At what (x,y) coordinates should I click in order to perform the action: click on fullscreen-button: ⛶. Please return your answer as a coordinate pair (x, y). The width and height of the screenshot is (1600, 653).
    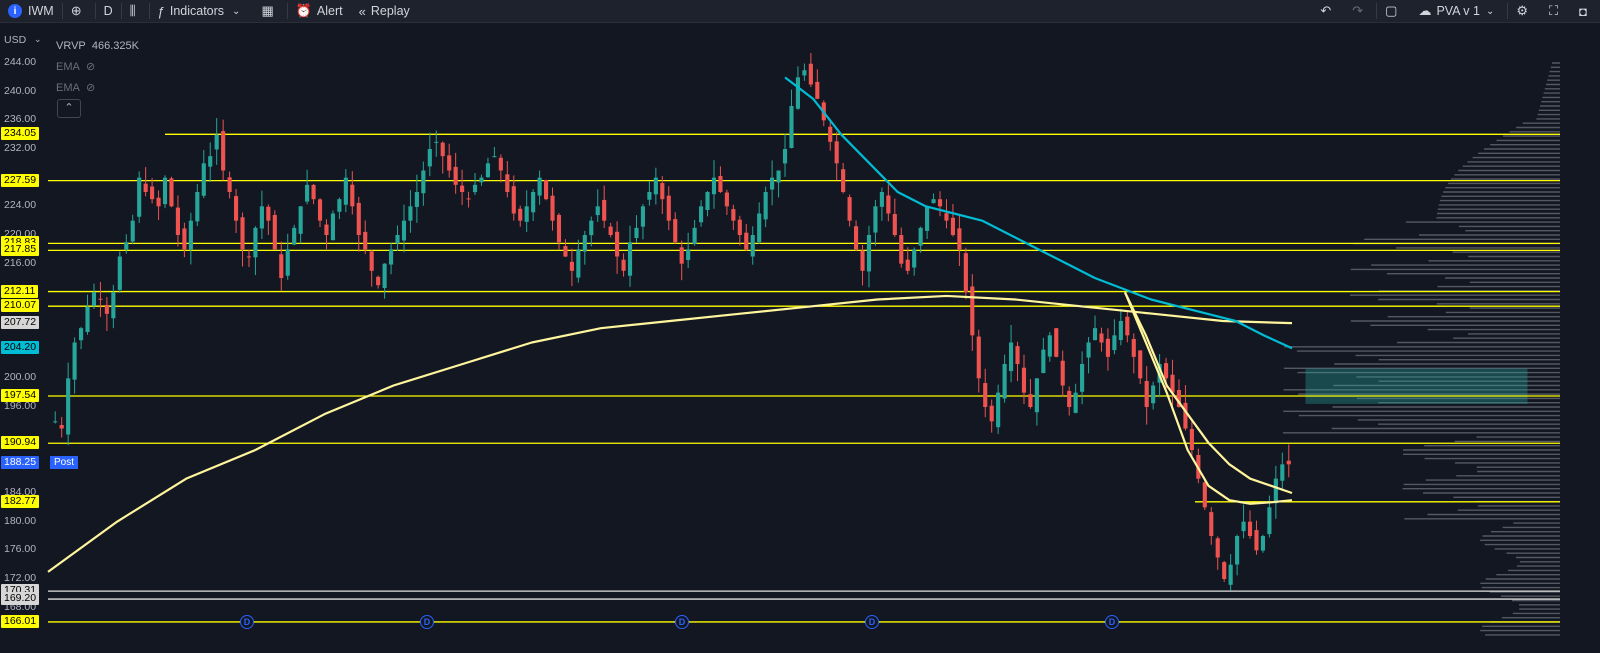
    Looking at the image, I should click on (1556, 11).